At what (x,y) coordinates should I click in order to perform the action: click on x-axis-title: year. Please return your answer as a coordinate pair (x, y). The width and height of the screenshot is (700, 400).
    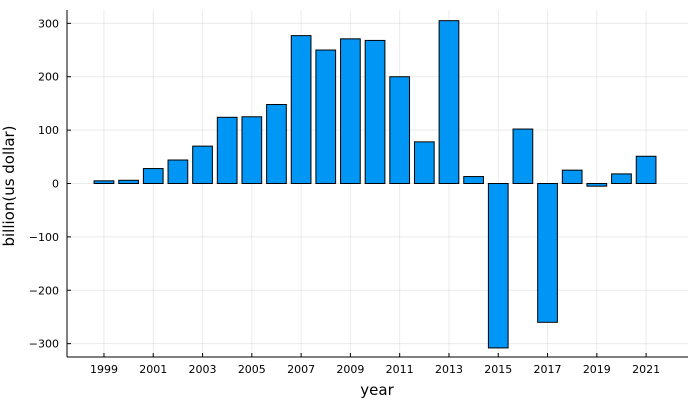
    Looking at the image, I should click on (377, 390).